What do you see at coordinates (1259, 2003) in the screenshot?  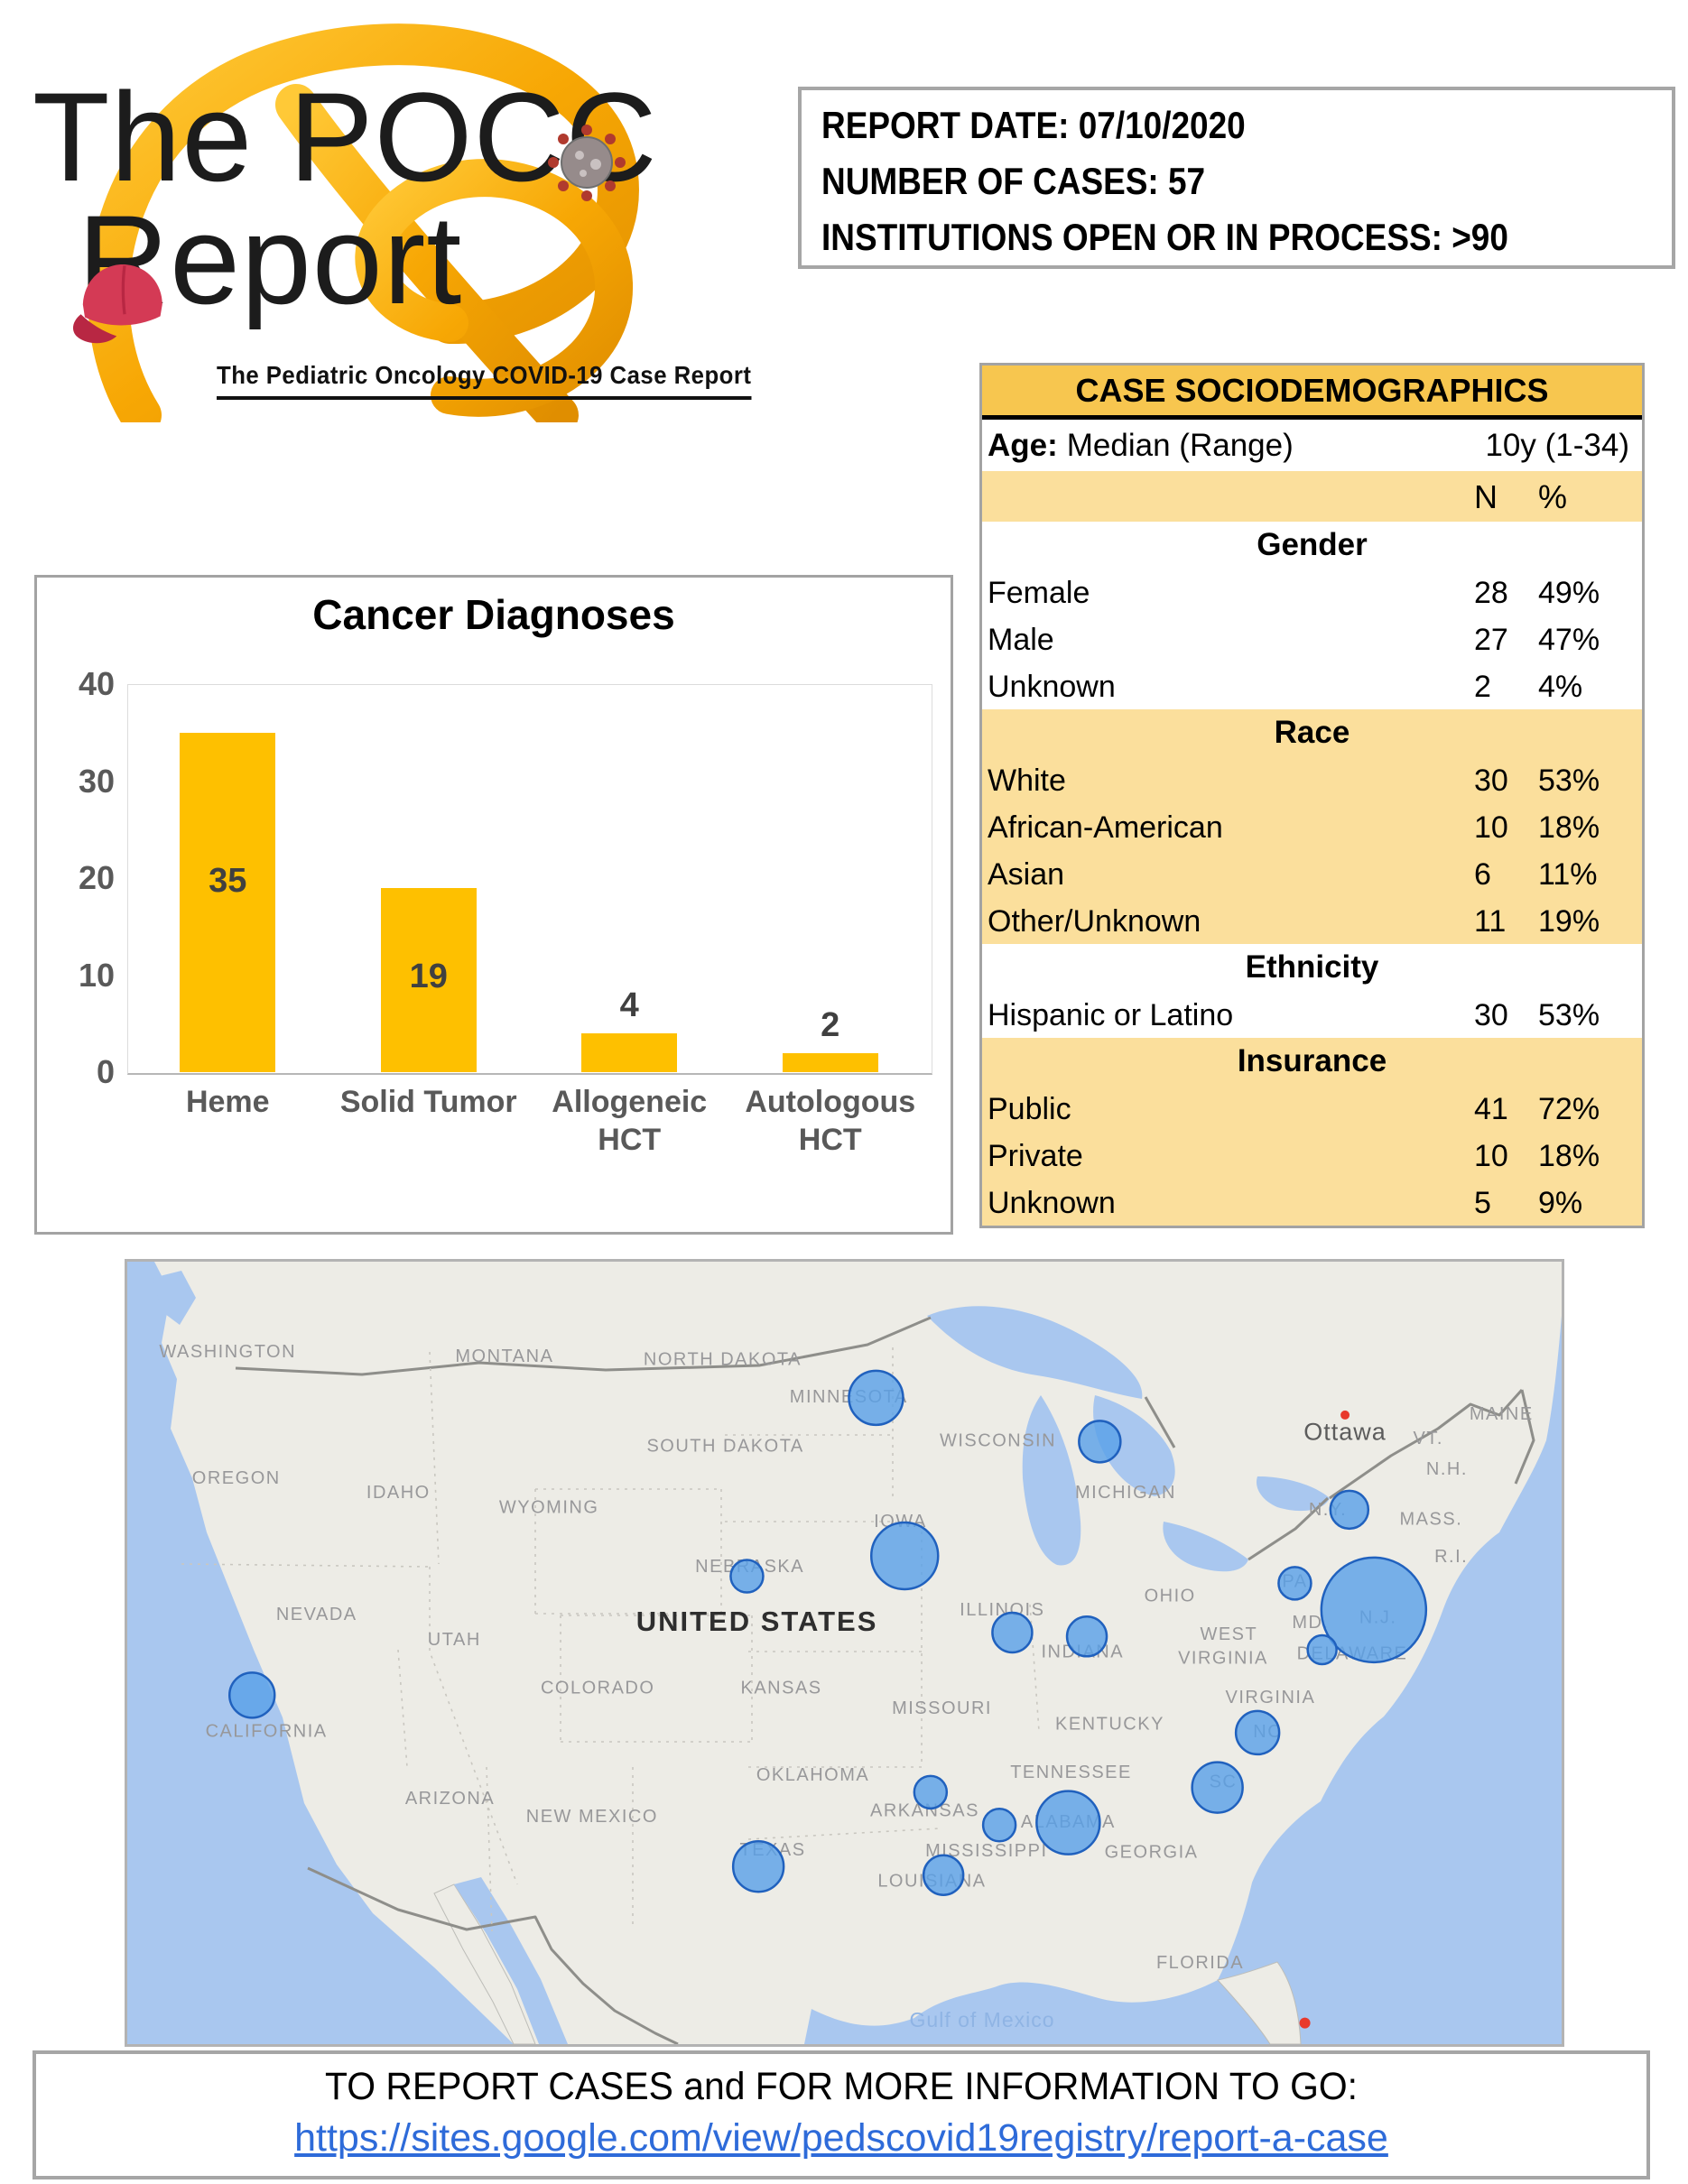 I see `florida-peninsula` at bounding box center [1259, 2003].